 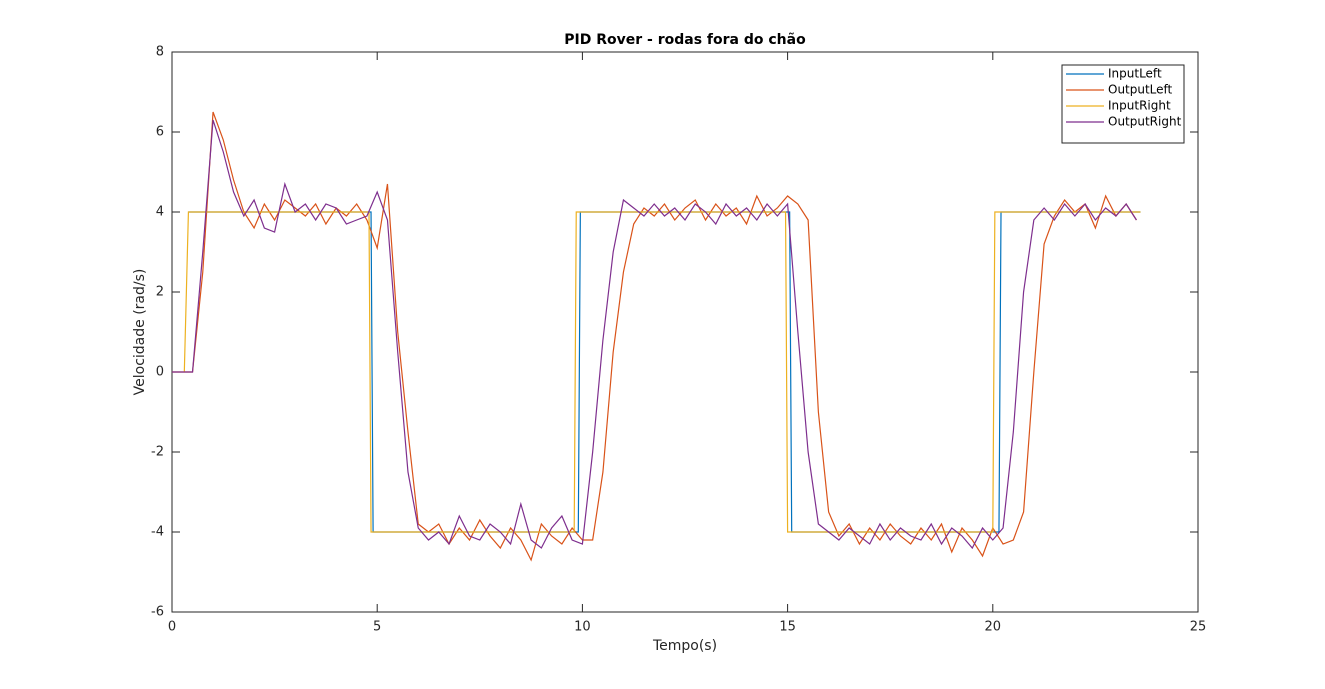 I want to click on x-tick-label: 20, so click(x=993, y=627).